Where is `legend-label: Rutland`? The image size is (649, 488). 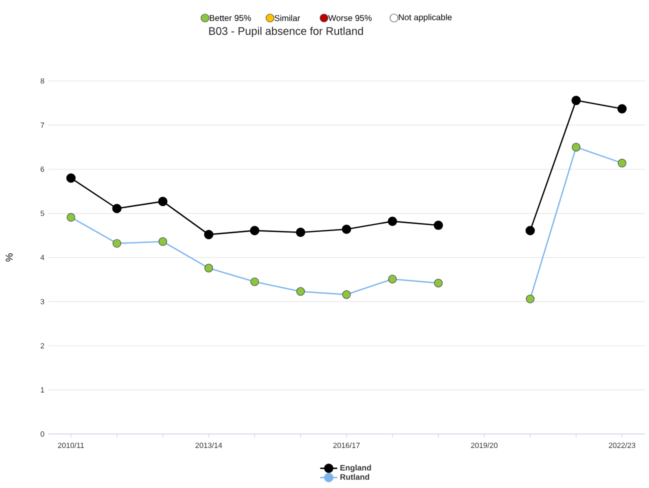 legend-label: Rutland is located at coordinates (355, 477).